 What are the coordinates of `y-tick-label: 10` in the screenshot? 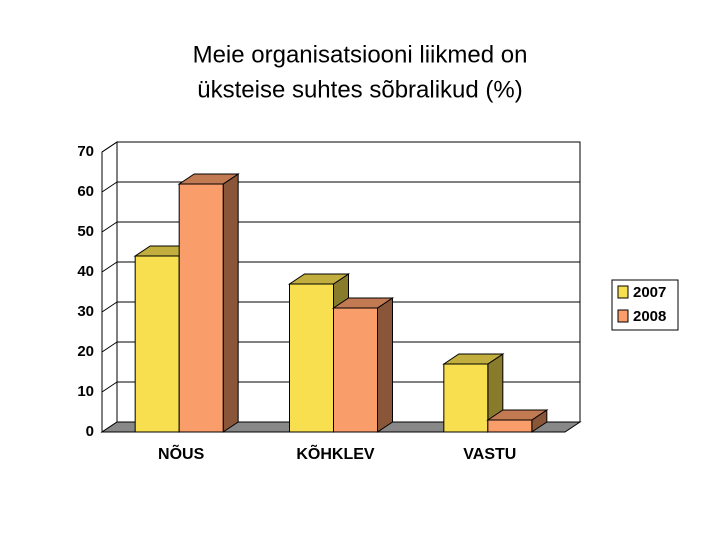 It's located at (85, 391).